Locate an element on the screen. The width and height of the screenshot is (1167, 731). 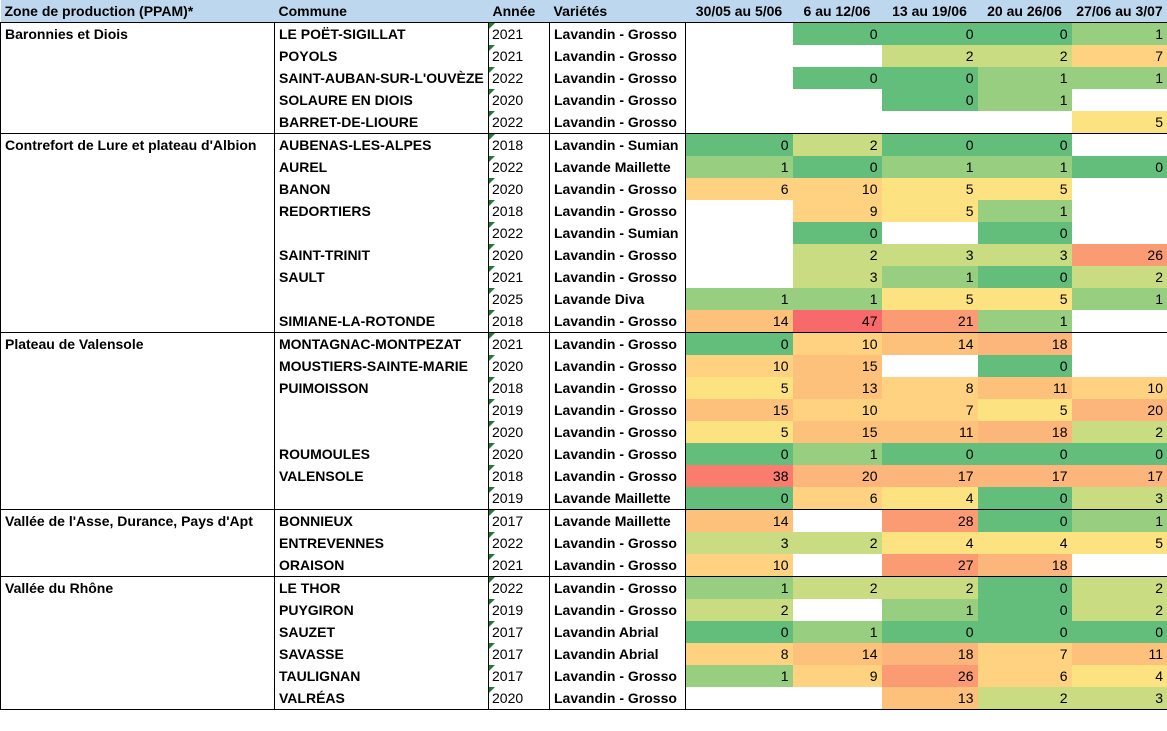
variete-cell: Lavande Diva is located at coordinates (617, 299).